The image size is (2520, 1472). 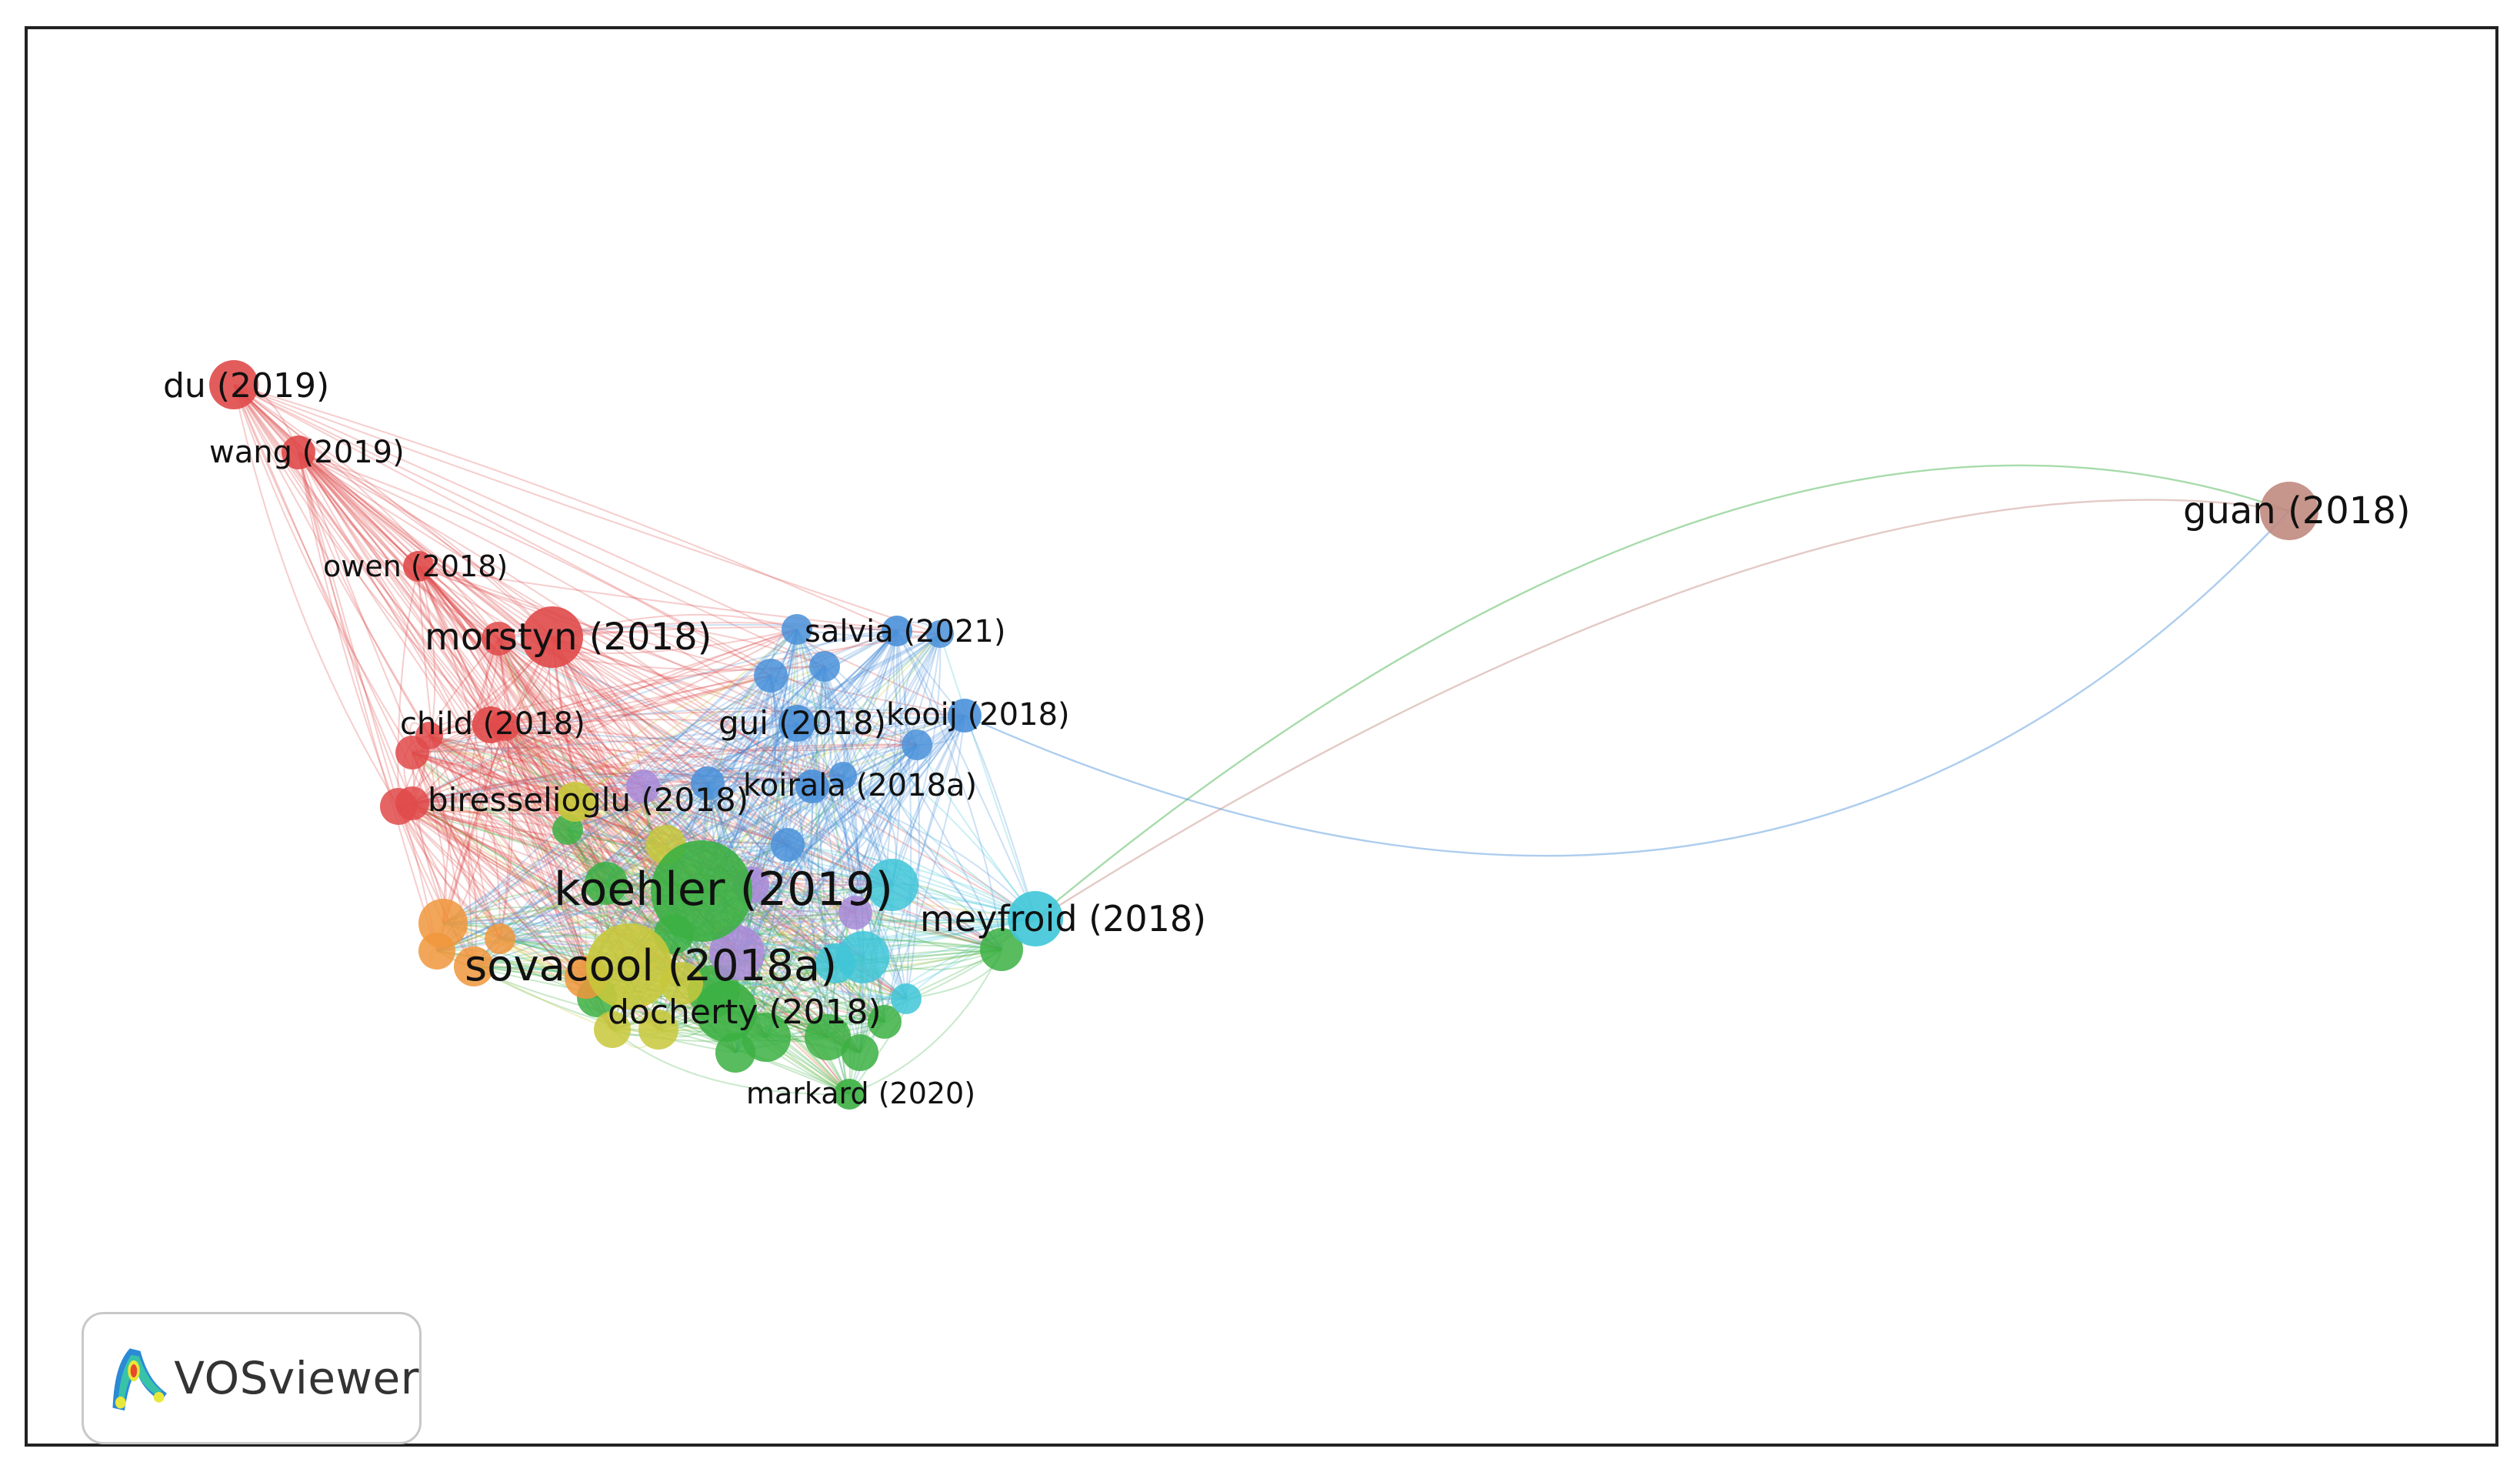 I want to click on network-node-child-2018, so click(x=490, y=724).